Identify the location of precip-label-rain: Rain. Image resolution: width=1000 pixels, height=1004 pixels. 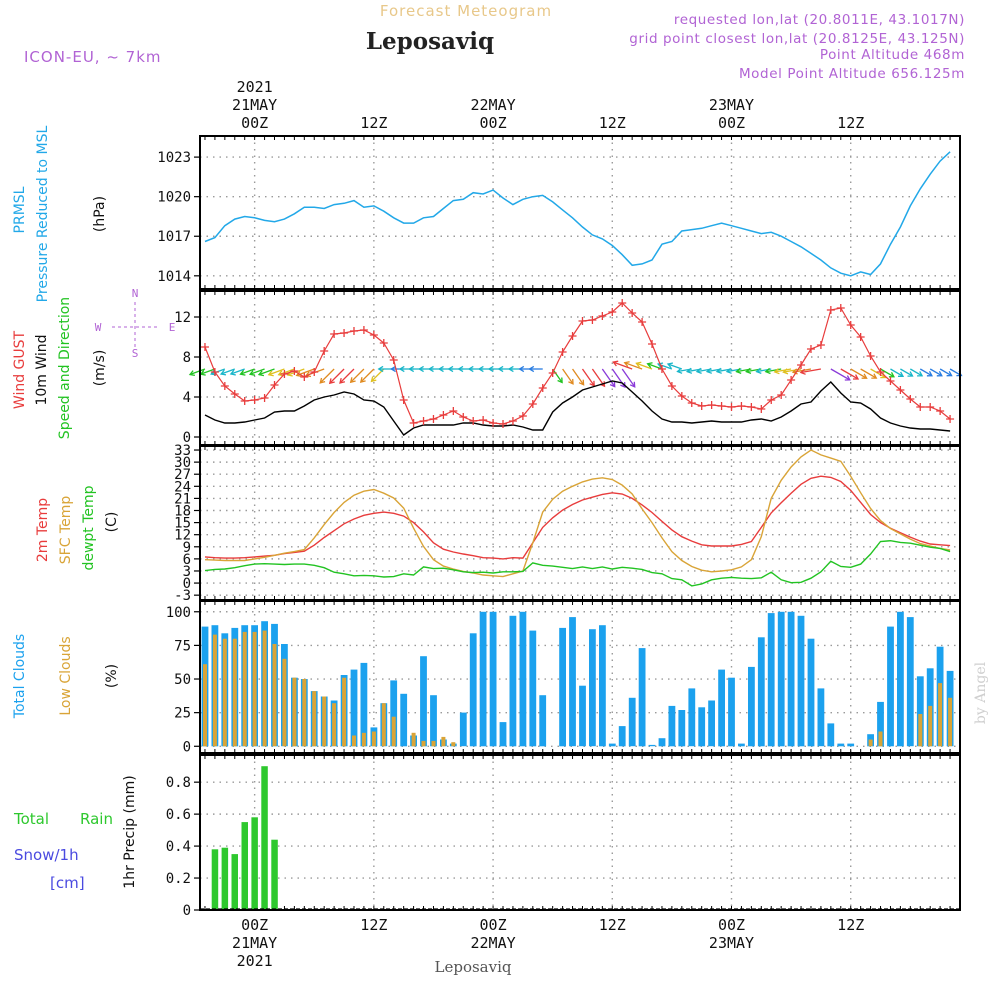
(96, 819).